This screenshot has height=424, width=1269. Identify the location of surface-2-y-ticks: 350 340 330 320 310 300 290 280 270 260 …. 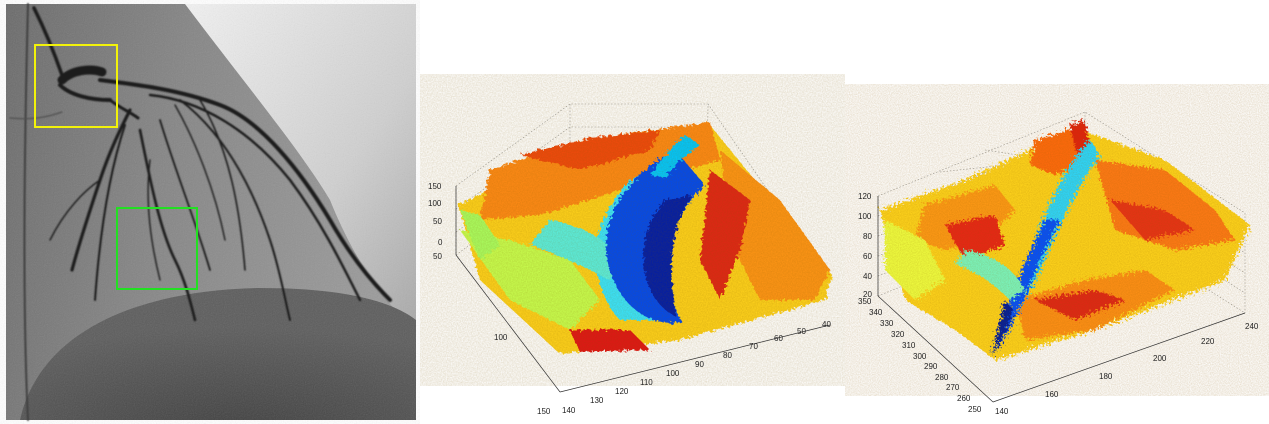
(920, 355).